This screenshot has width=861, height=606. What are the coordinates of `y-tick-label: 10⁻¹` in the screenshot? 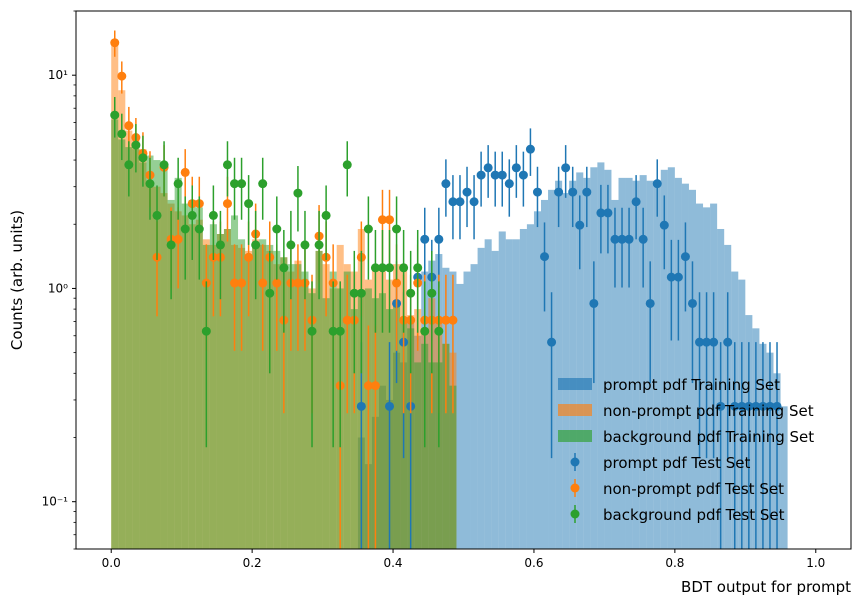 It's located at (55, 502).